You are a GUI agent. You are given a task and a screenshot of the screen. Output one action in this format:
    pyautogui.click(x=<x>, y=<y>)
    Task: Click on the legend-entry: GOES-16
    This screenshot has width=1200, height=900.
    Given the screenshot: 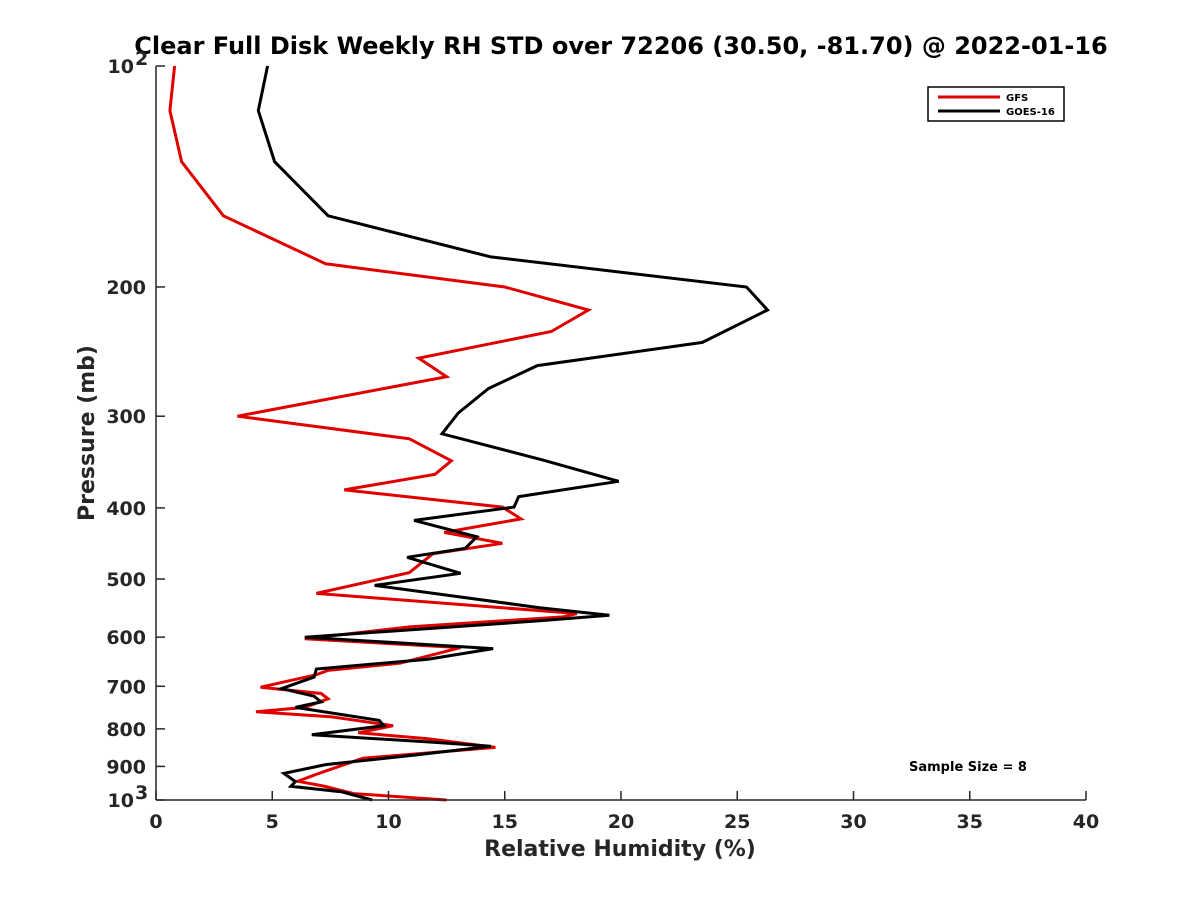 What is the action you would take?
    pyautogui.click(x=1030, y=112)
    